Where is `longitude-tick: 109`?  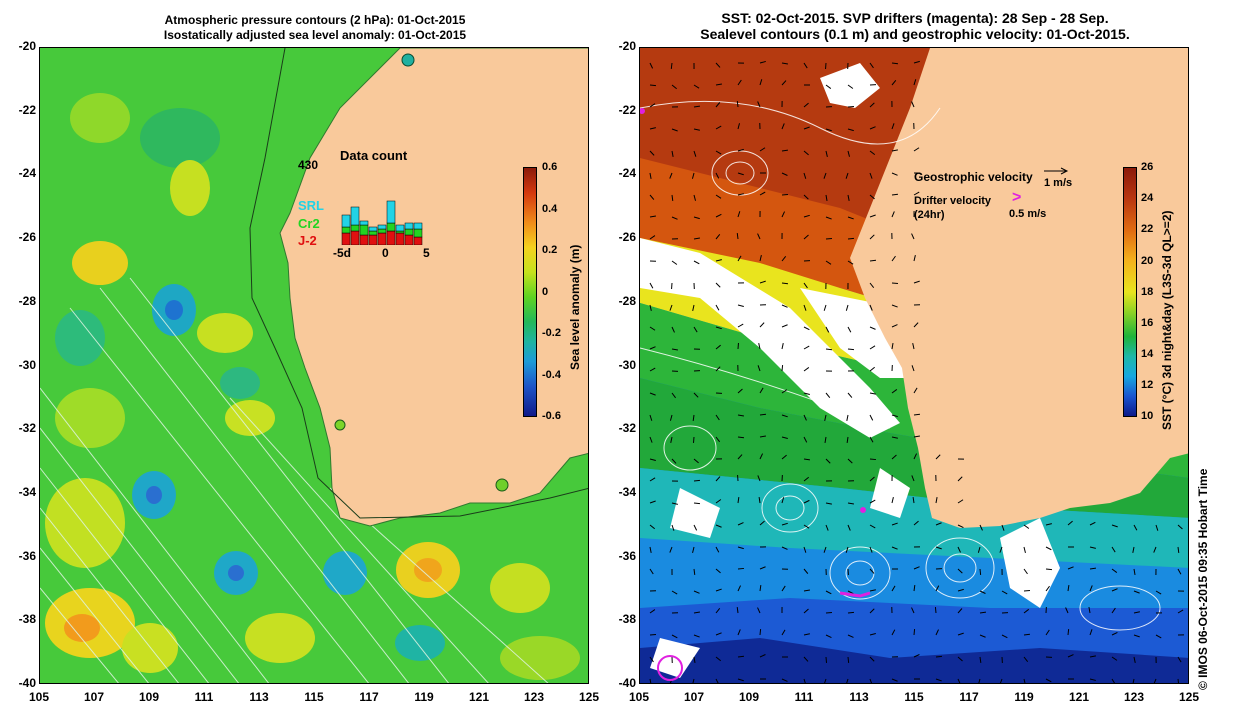 longitude-tick: 109 is located at coordinates (149, 697).